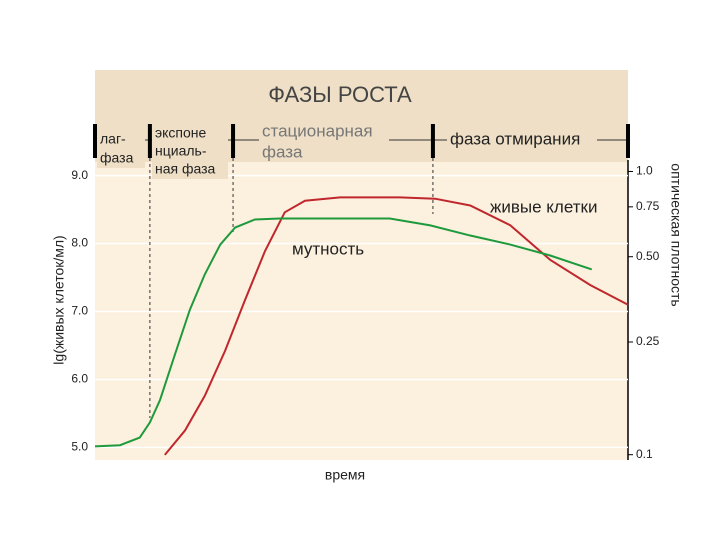  Describe the element at coordinates (181, 133) in the screenshot. I see `phase-label: экспоне` at that location.